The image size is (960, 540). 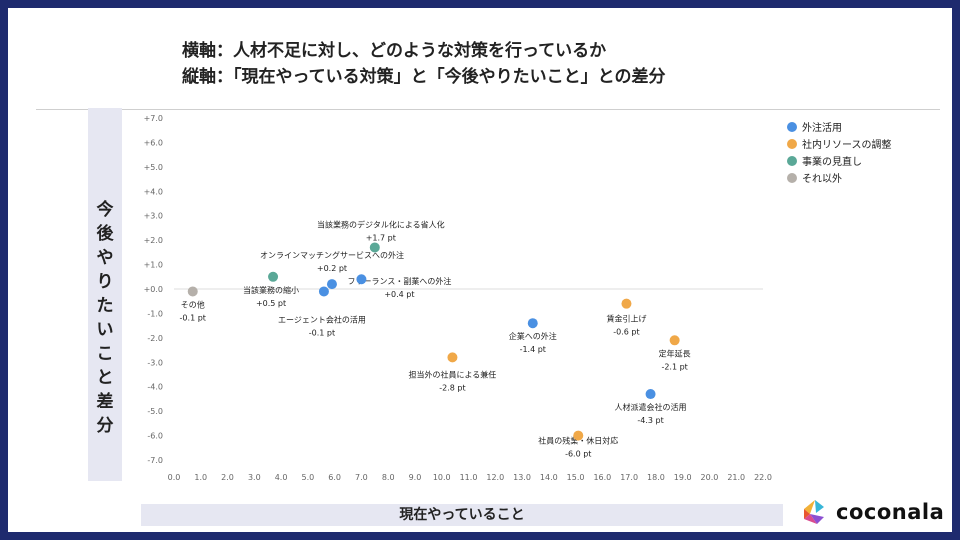 I want to click on point-label: 当該業務のデジタル化による省人化, so click(x=381, y=224).